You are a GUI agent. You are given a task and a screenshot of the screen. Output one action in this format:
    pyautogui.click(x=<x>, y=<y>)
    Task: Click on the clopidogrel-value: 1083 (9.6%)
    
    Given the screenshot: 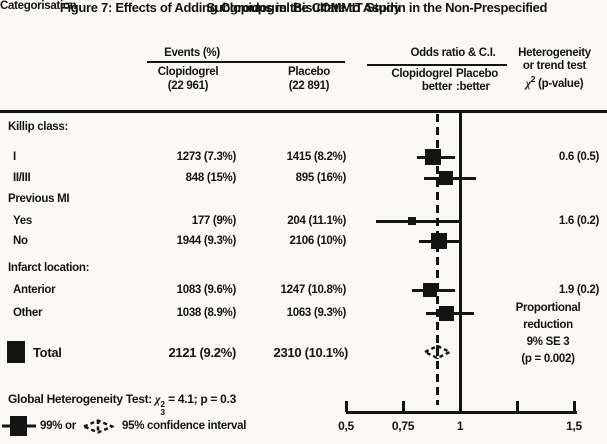 What is the action you would take?
    pyautogui.click(x=206, y=290)
    